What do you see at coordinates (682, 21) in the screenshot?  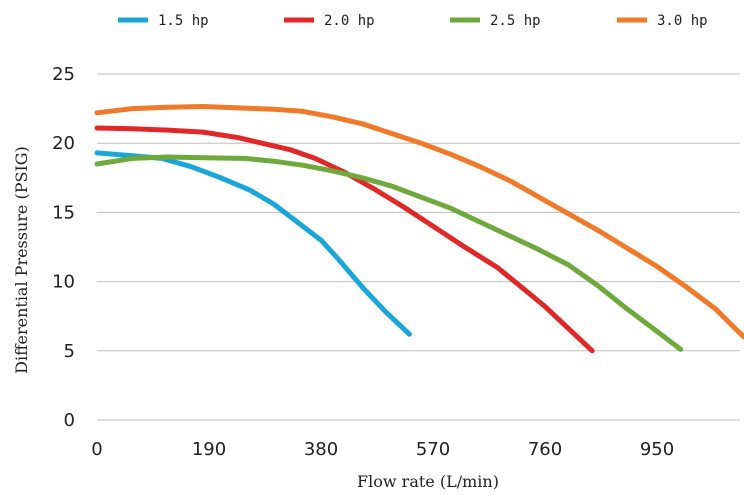 I see `legend-label: 3.0 hp` at bounding box center [682, 21].